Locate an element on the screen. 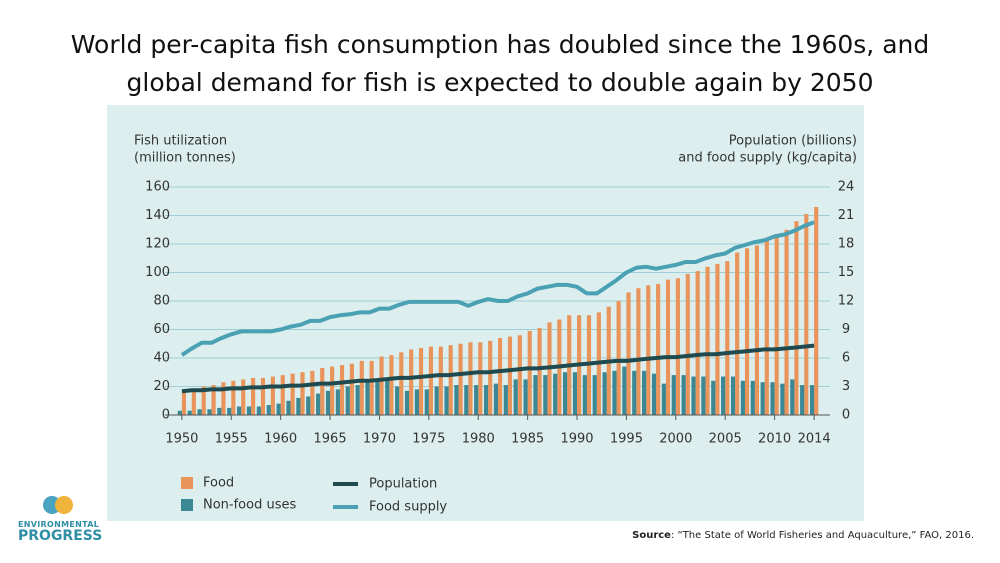 This screenshot has width=1000, height=563. x-tick-label: 1980 is located at coordinates (478, 439).